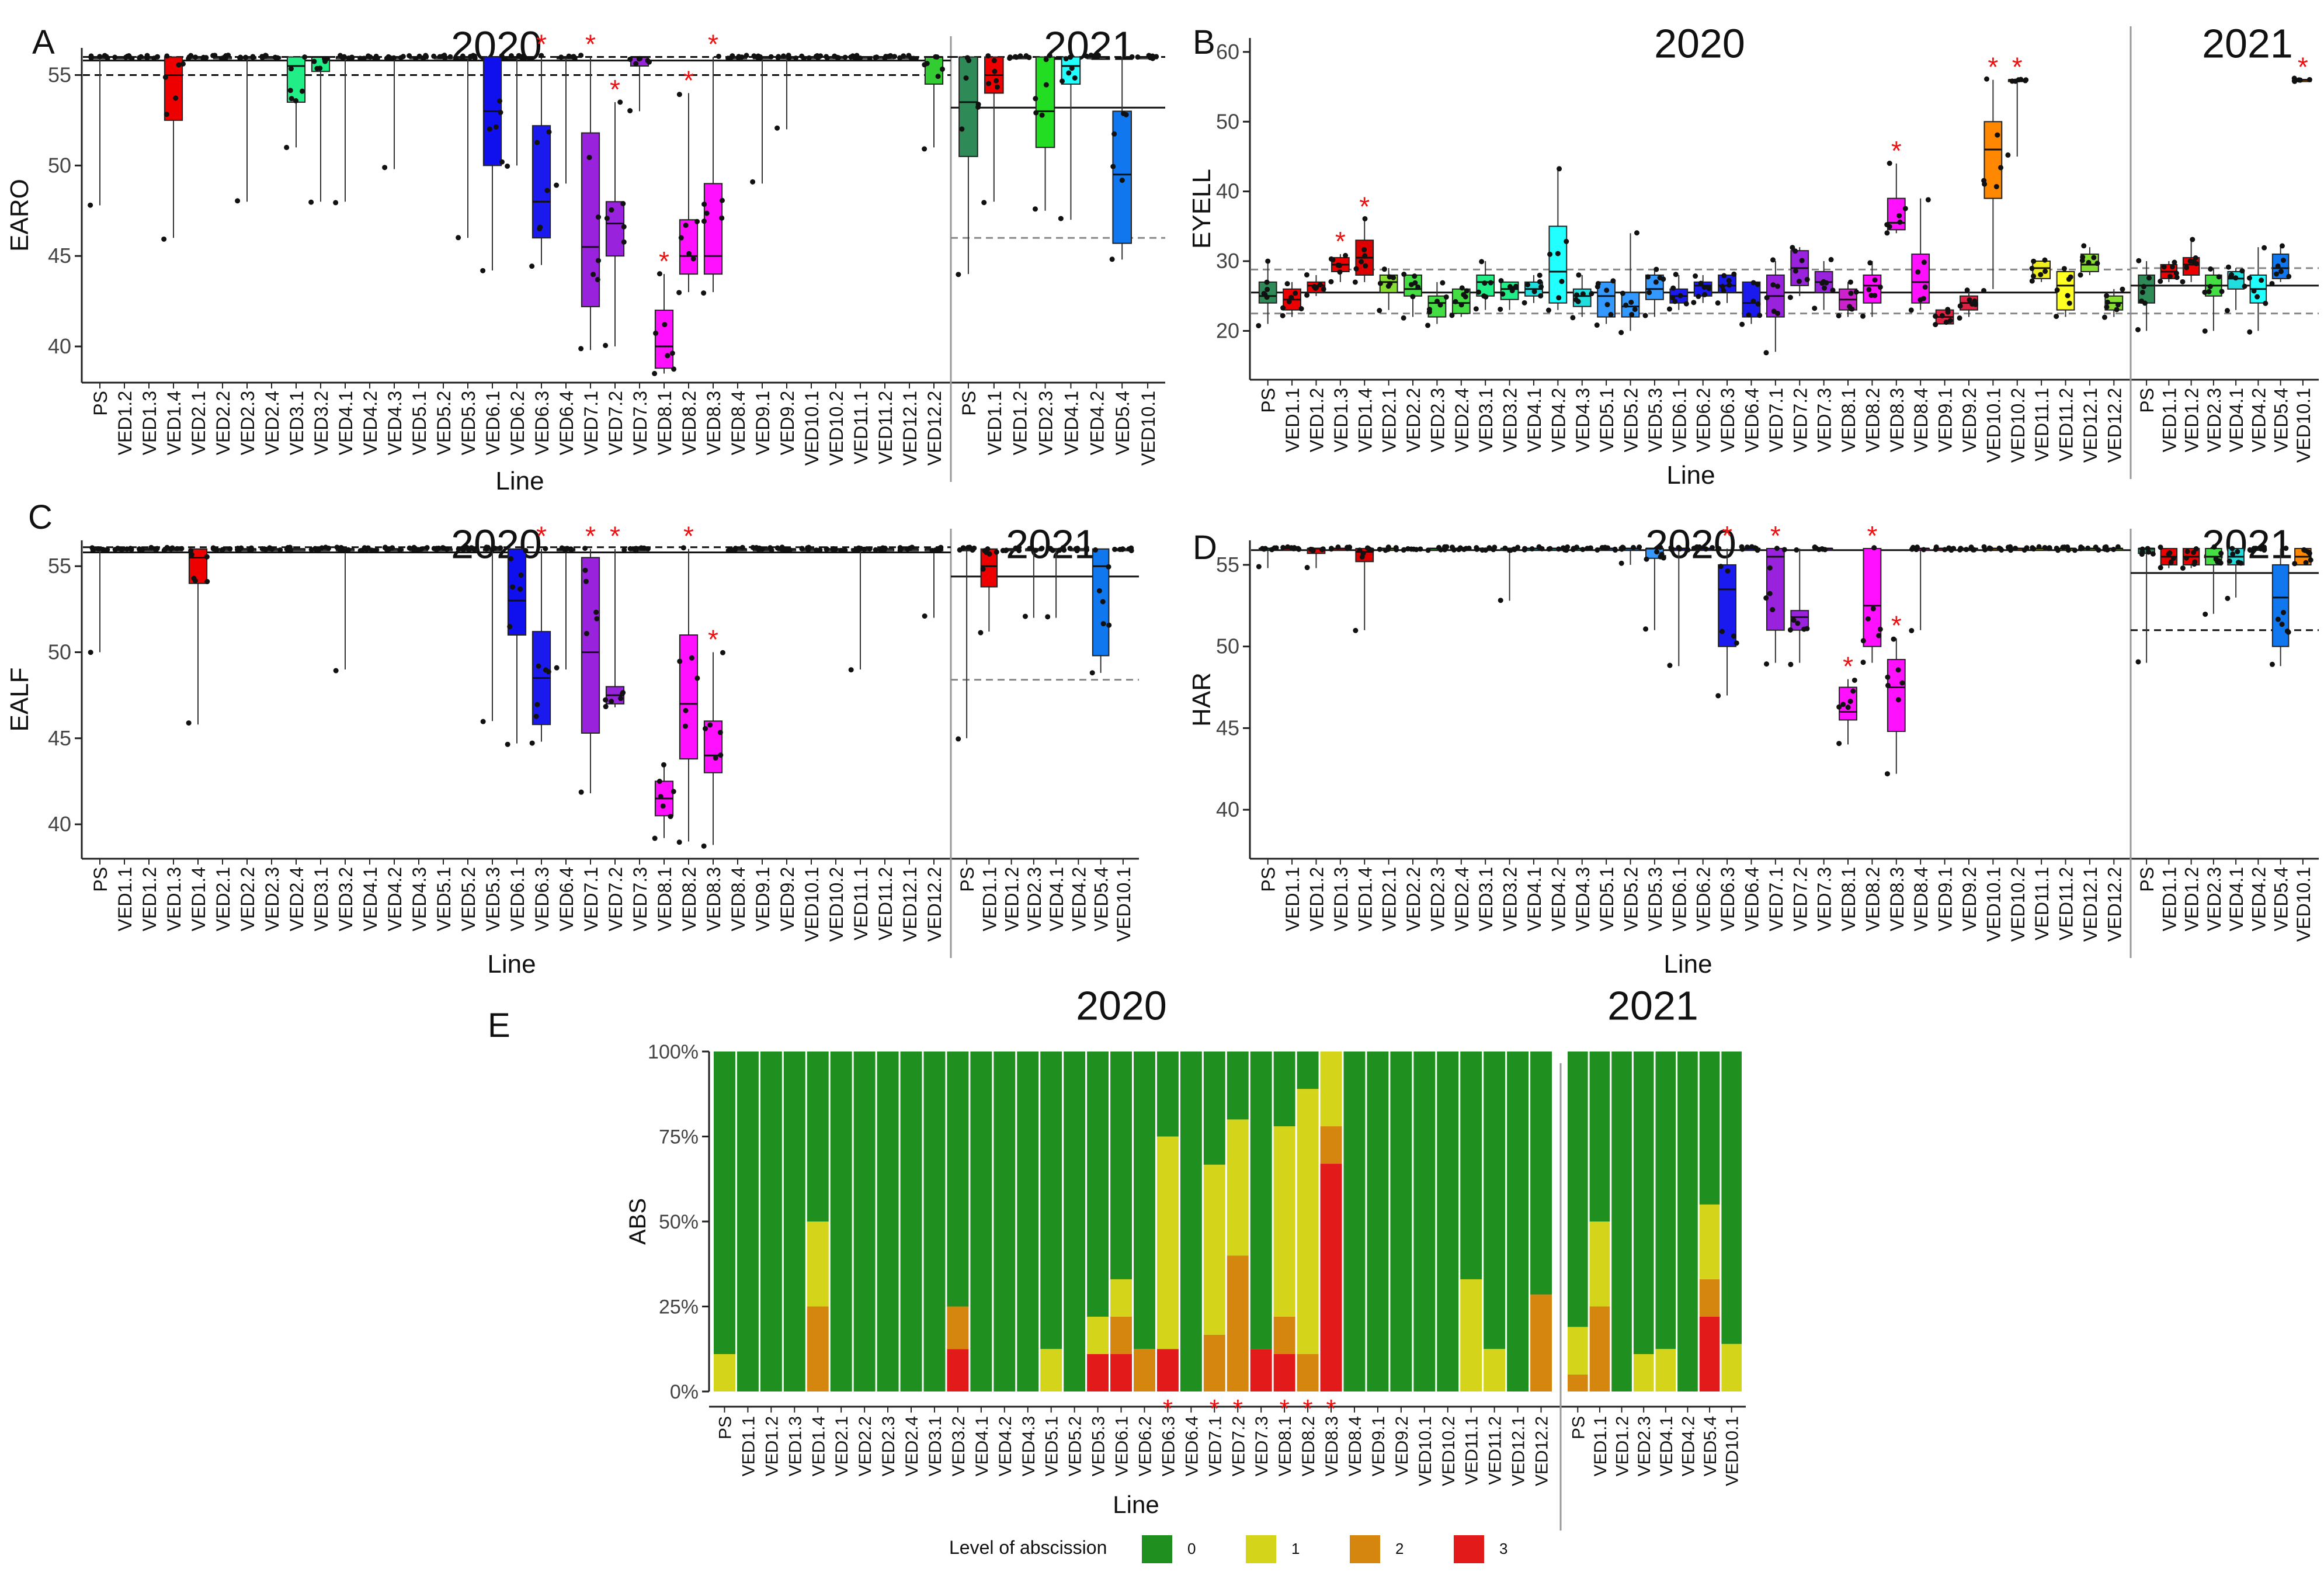 The width and height of the screenshot is (2324, 1572). Describe the element at coordinates (1147, 259) in the screenshot. I see `box-VED10.1: VED10.1` at that location.